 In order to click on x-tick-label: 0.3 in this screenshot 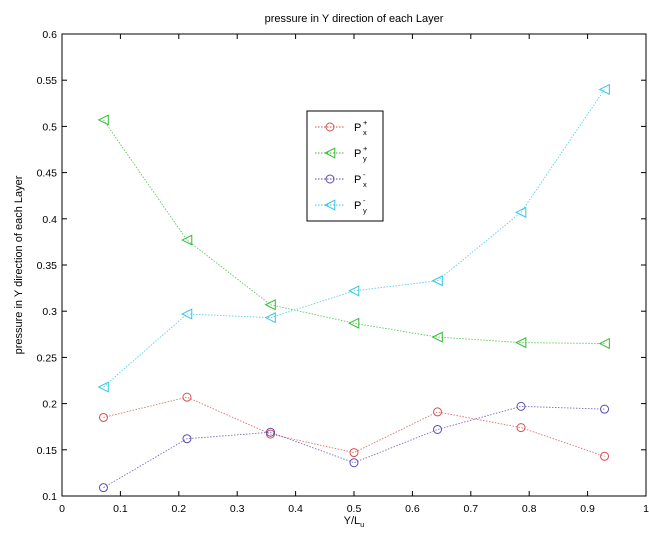, I will do `click(237, 509)`.